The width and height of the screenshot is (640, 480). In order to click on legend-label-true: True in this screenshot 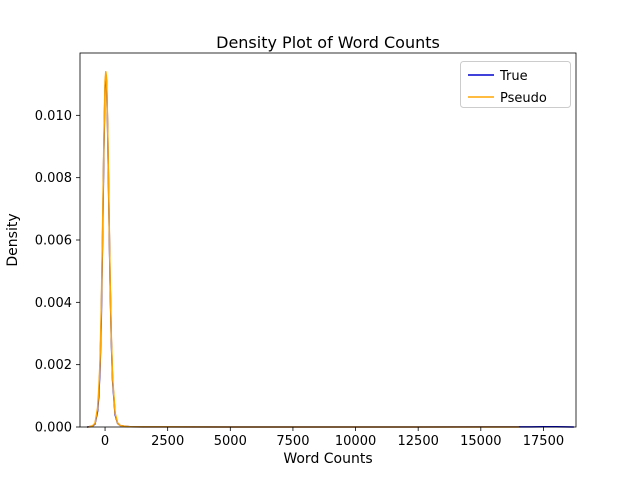, I will do `click(513, 76)`.